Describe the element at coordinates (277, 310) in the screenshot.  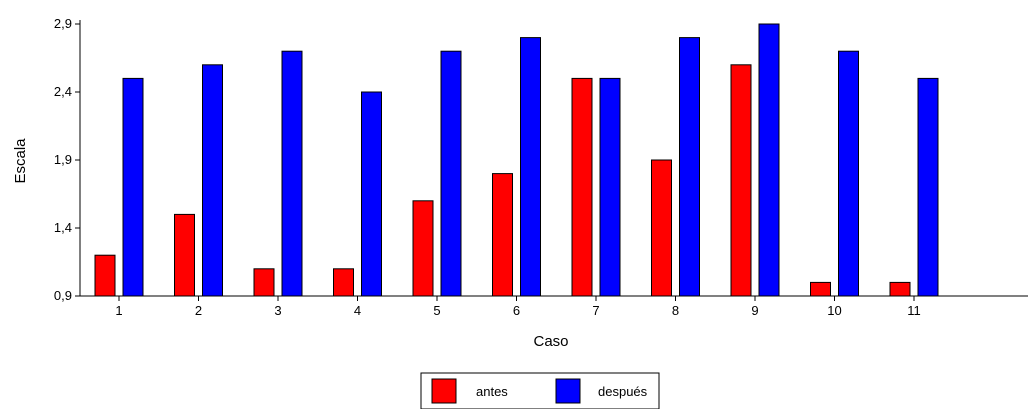
I see `x-tick-label: 3` at that location.